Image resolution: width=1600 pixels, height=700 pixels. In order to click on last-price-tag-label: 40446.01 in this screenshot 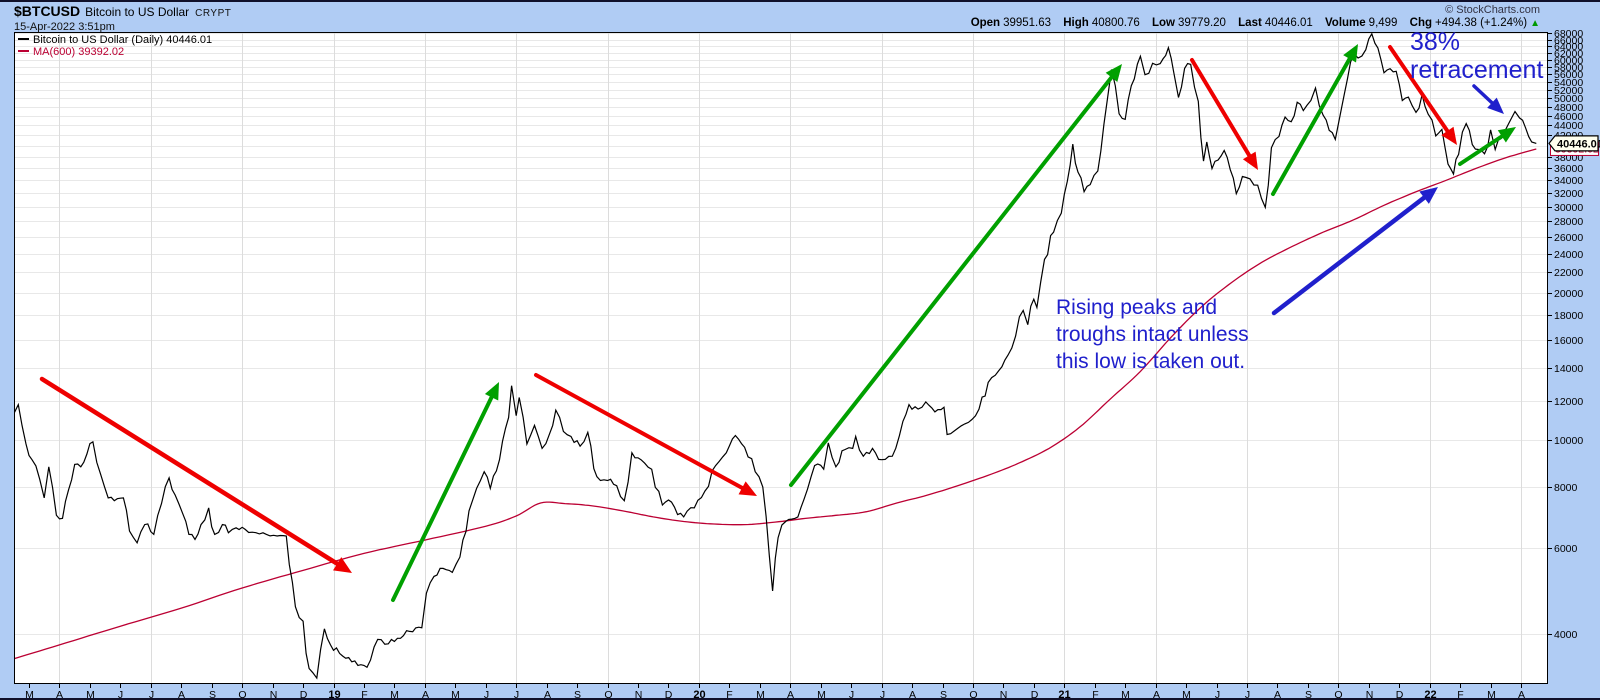, I will do `click(1578, 144)`.